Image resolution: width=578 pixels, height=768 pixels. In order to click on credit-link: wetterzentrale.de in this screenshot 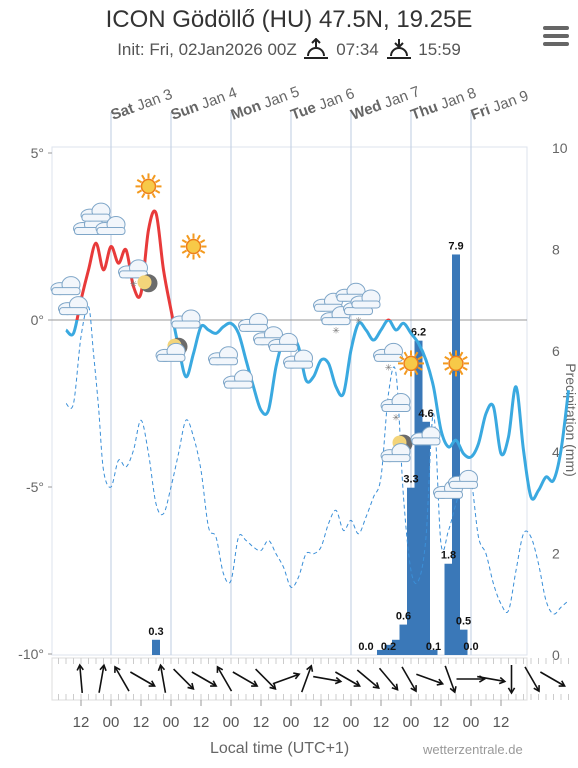, I will do `click(473, 749)`.